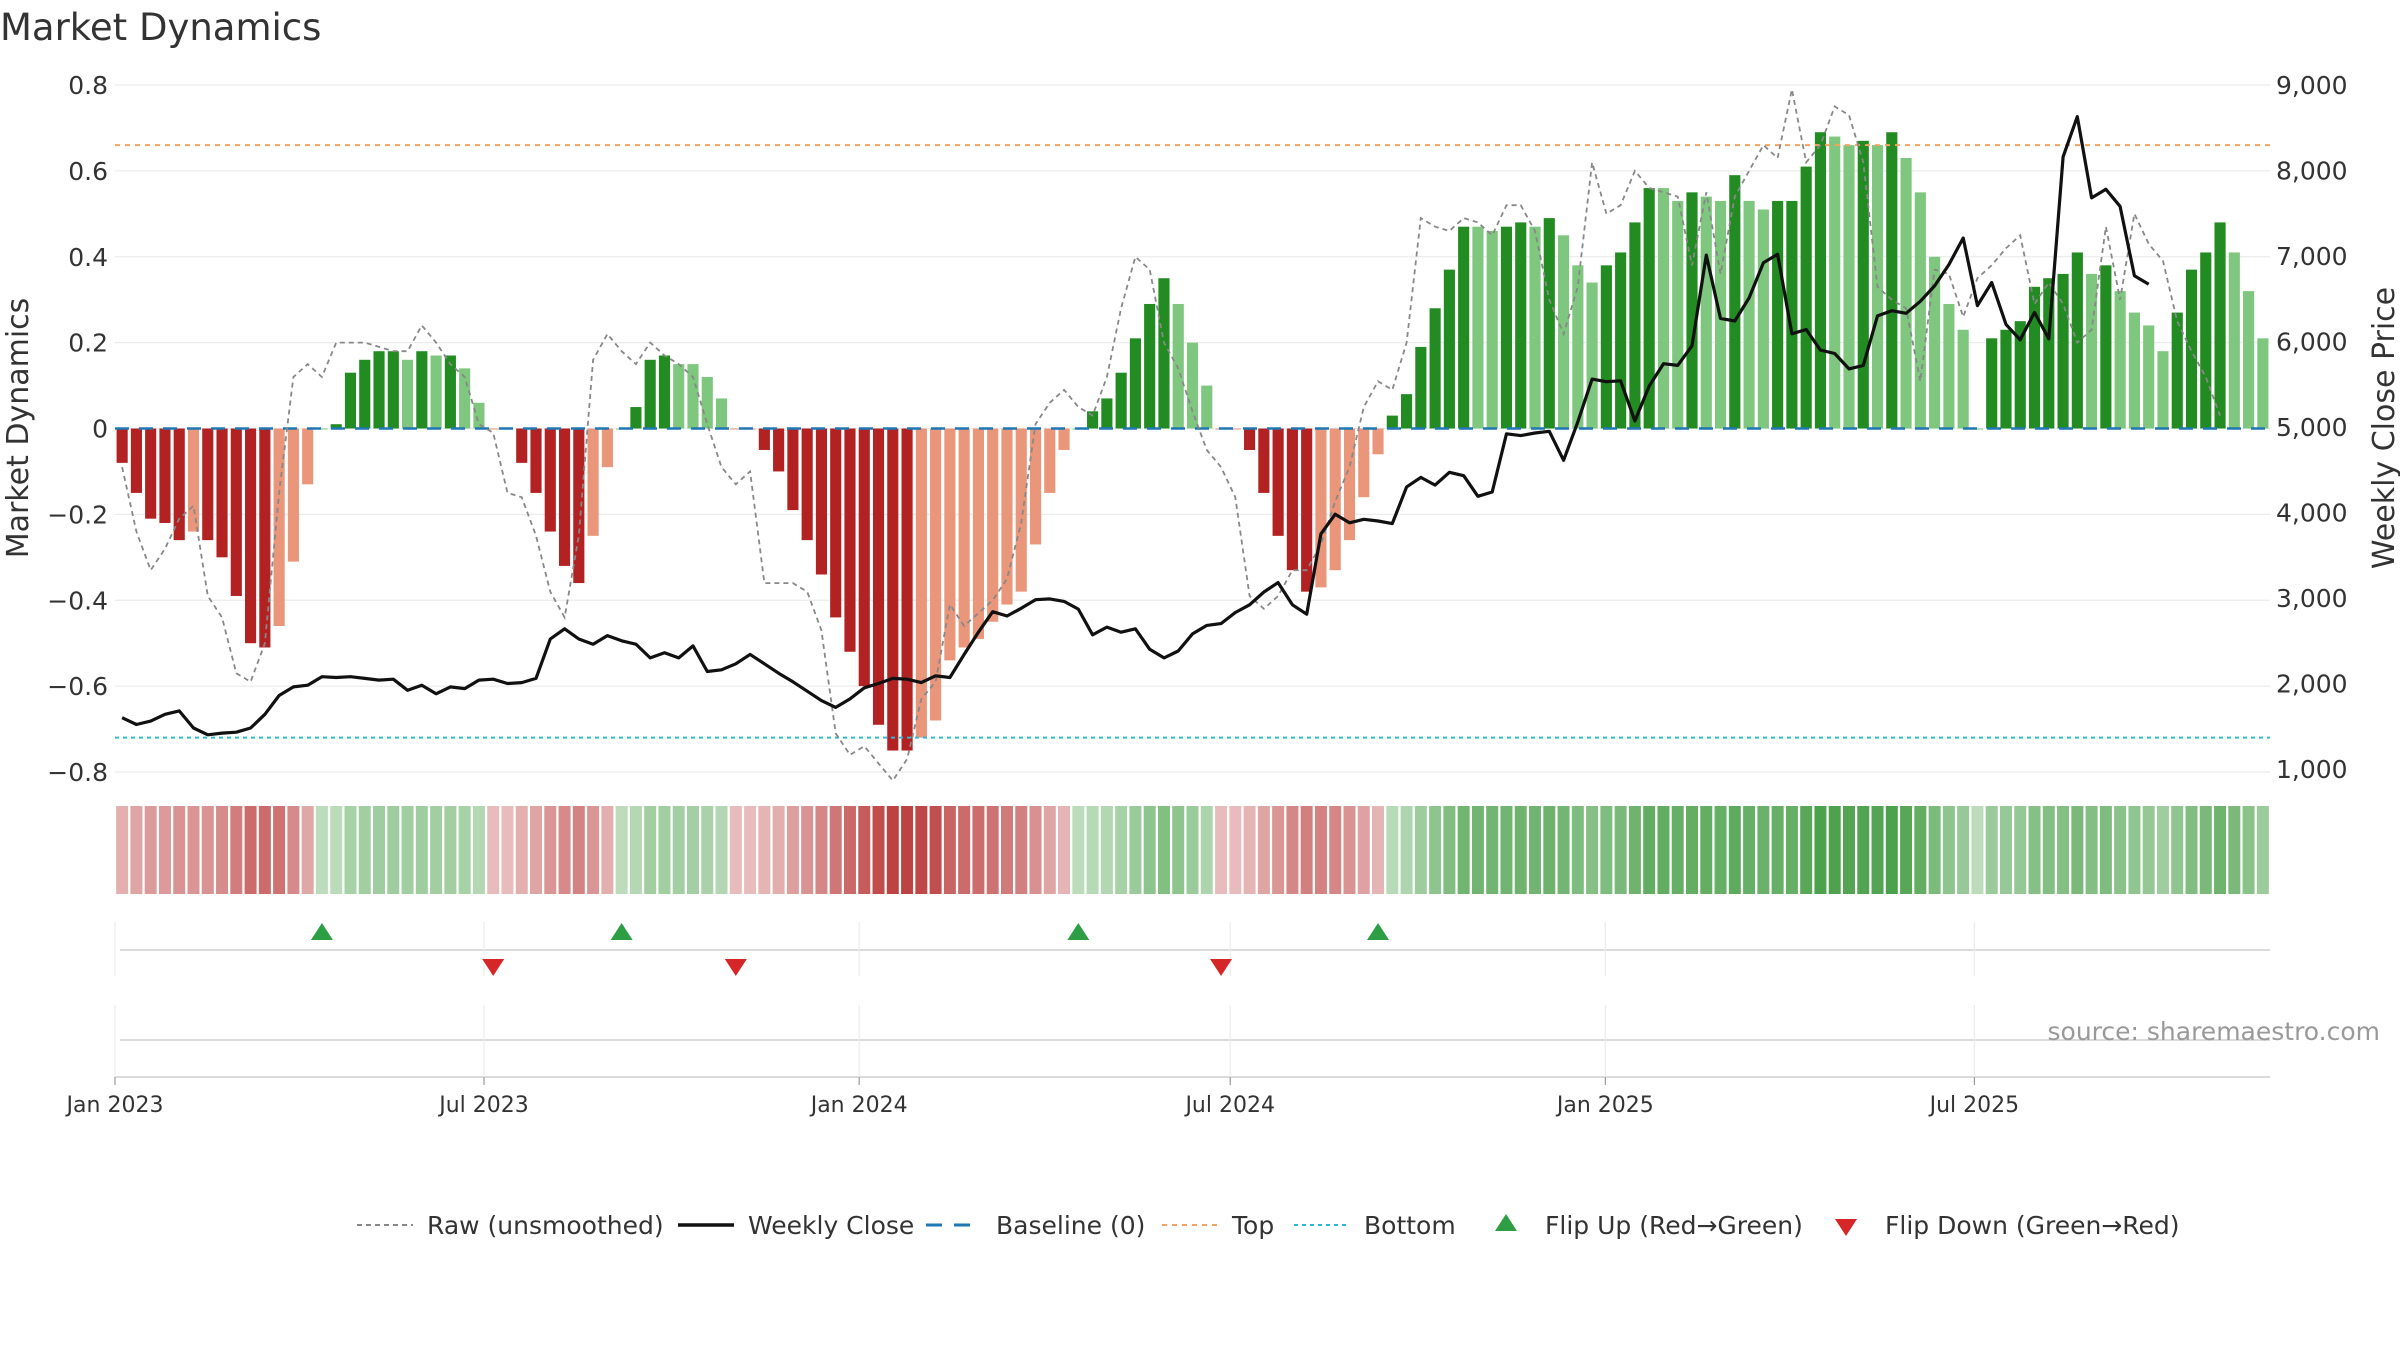 The width and height of the screenshot is (2400, 1350). Describe the element at coordinates (493, 967) in the screenshot. I see `flip-down-marker` at that location.